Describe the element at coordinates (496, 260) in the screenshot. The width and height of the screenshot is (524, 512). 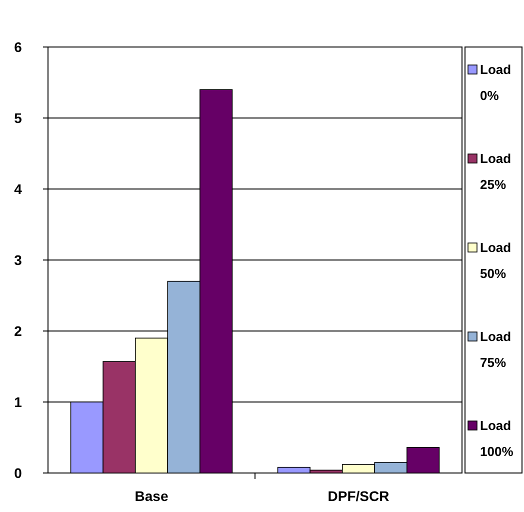
I see `legend-label: Load 50%` at that location.